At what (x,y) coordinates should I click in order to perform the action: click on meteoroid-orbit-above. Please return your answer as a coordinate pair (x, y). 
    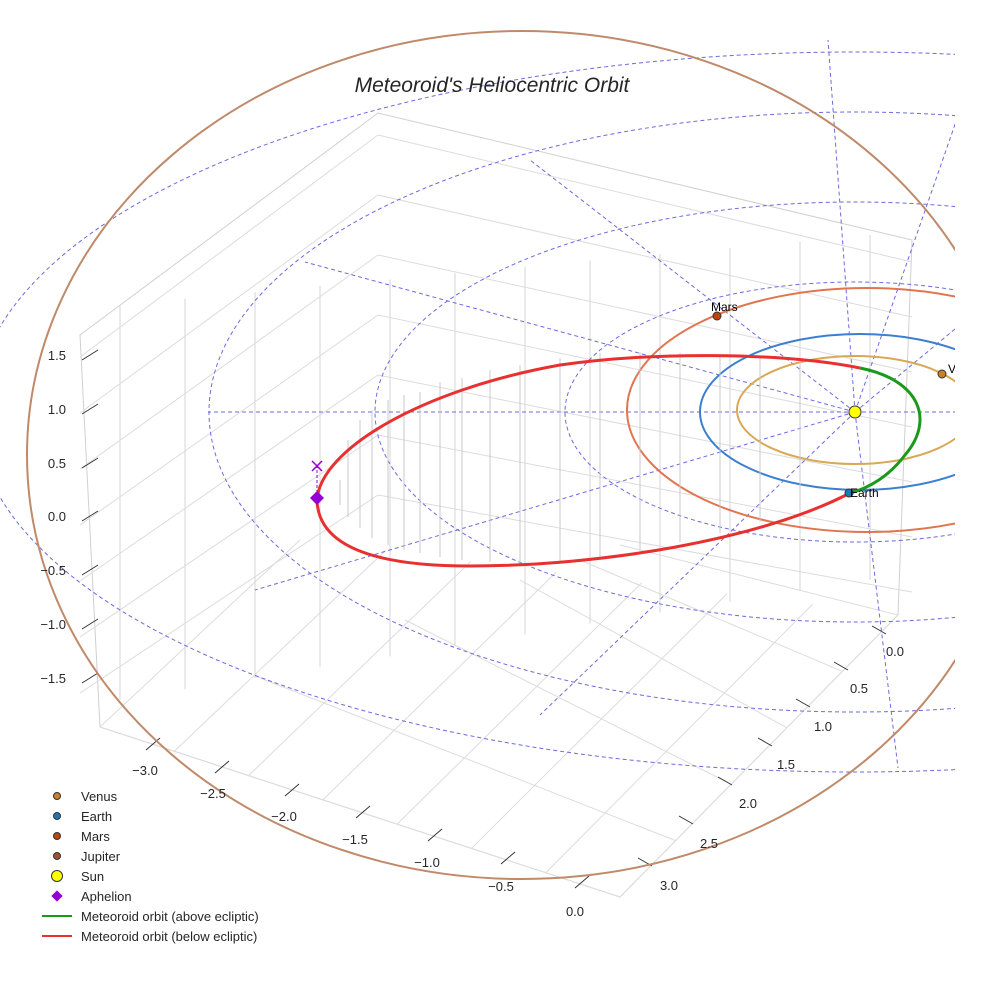
    Looking at the image, I should click on (885, 430).